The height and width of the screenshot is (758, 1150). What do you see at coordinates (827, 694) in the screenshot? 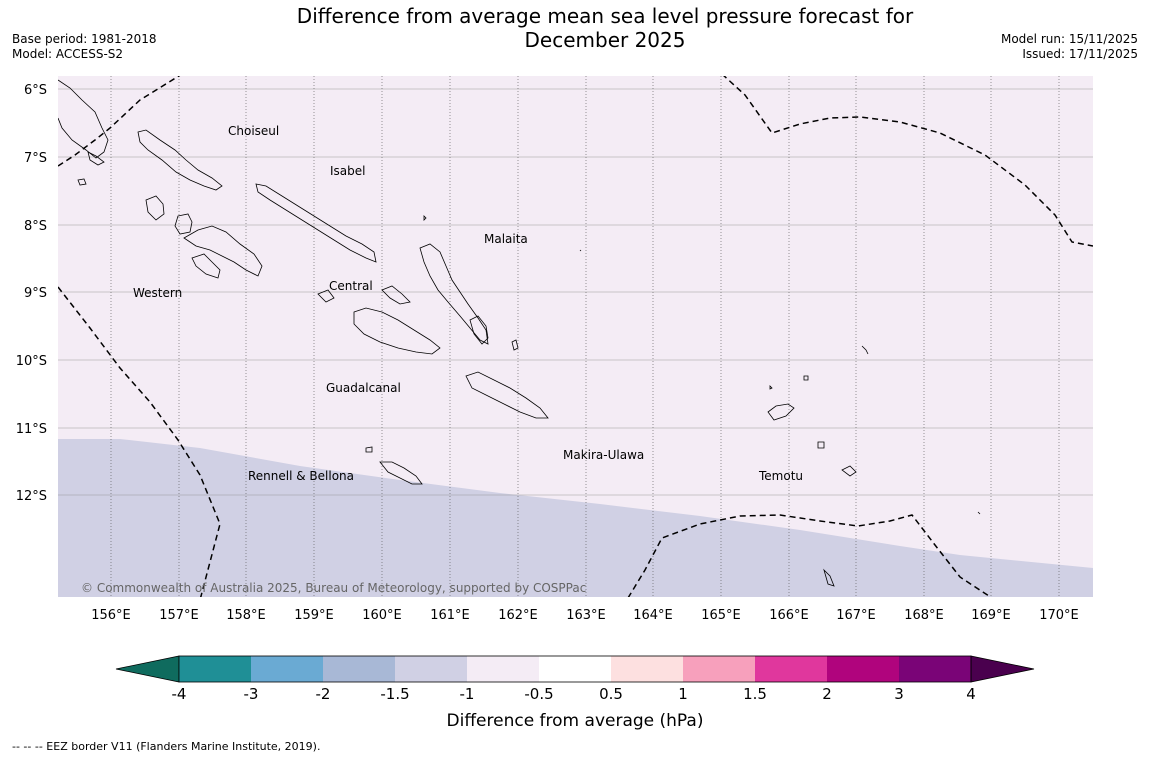
I see `colorbar-tick: 2` at bounding box center [827, 694].